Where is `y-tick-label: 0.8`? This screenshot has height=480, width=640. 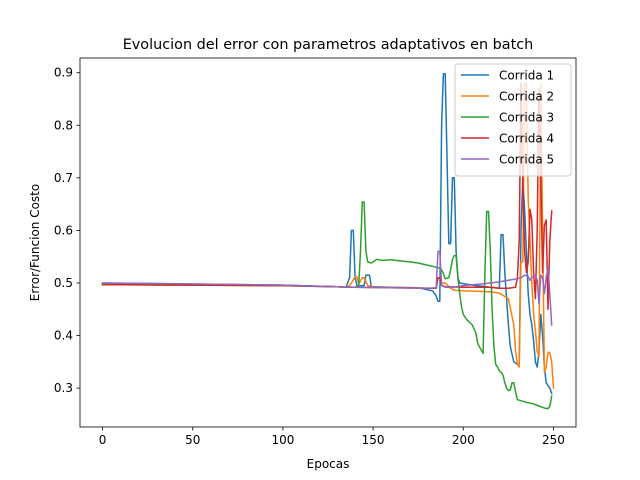
y-tick-label: 0.8 is located at coordinates (63, 125).